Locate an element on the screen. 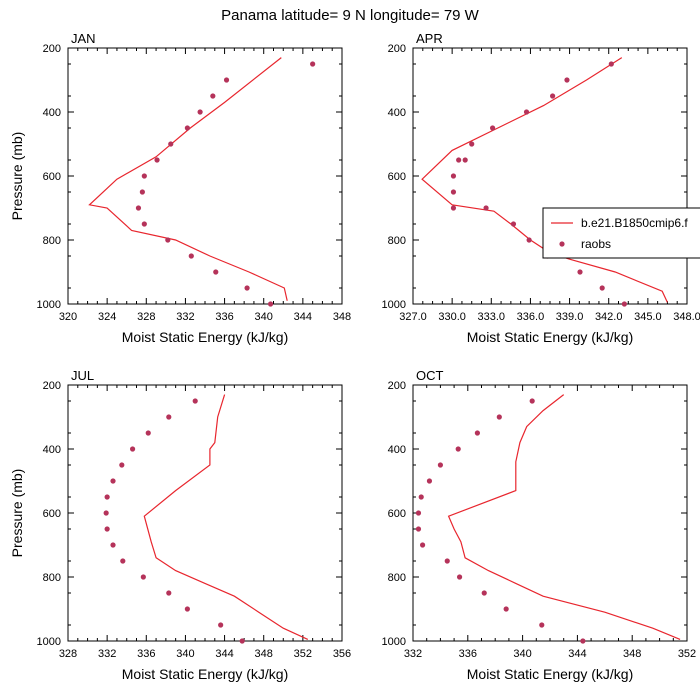  x-tick-label: 345.0 is located at coordinates (648, 317).